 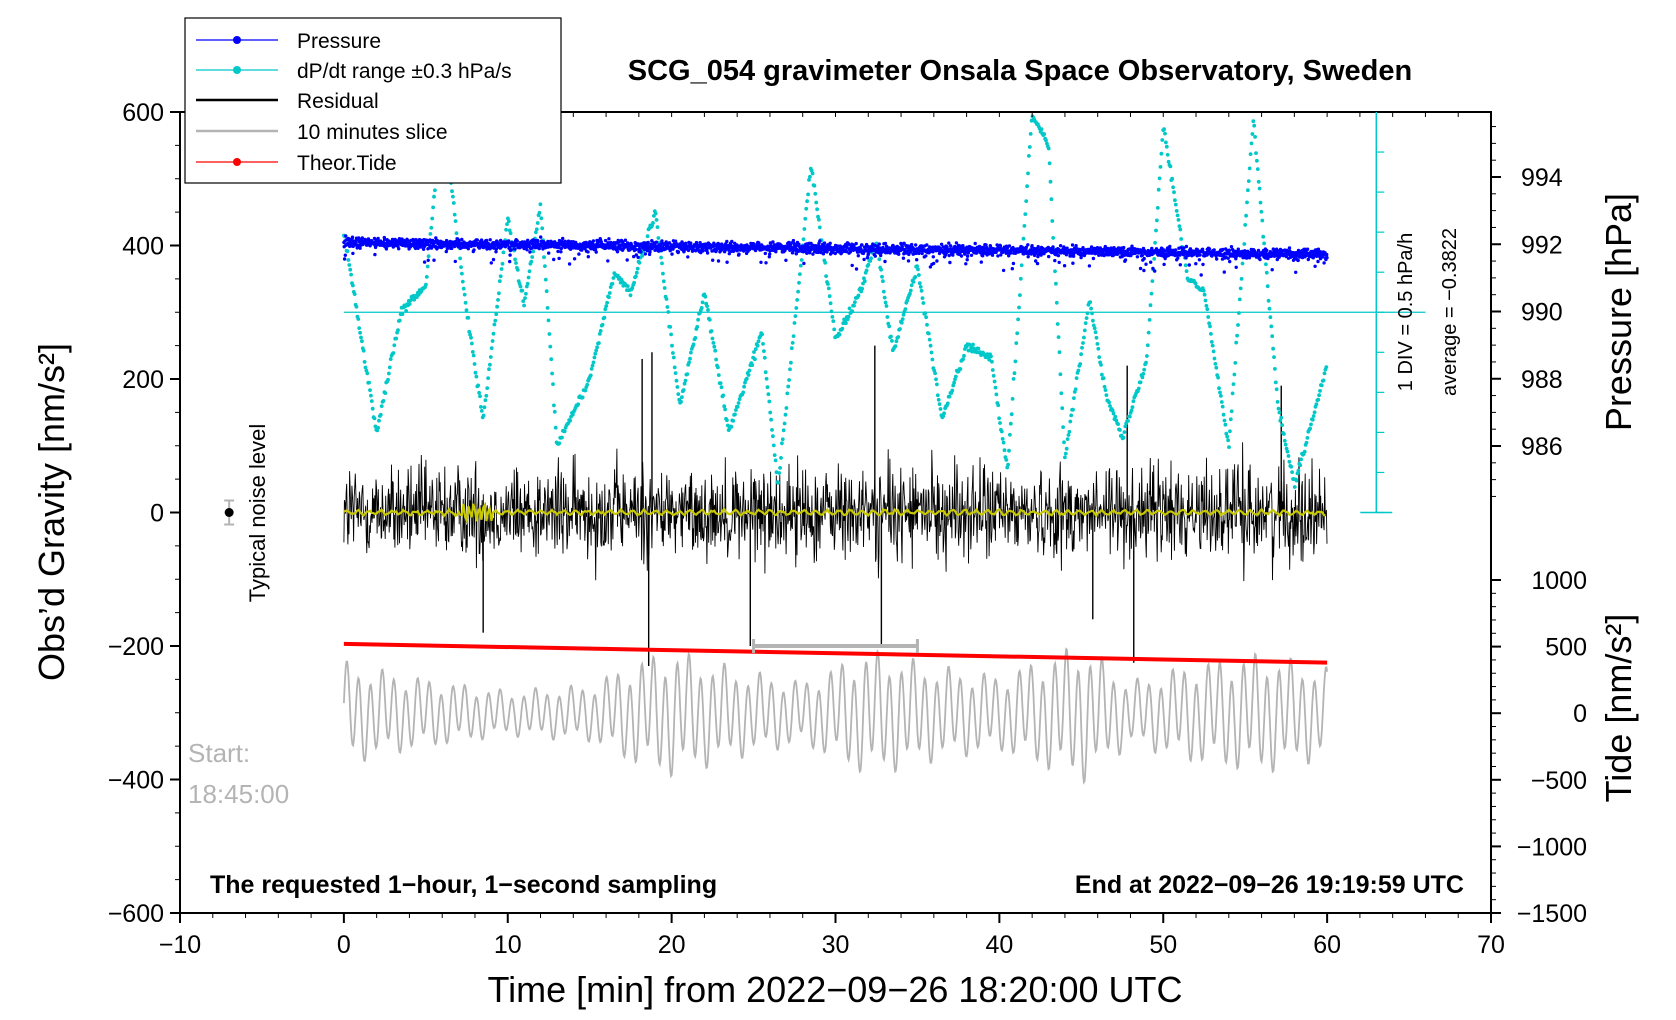 I want to click on x-tick-label: 20, so click(x=672, y=945).